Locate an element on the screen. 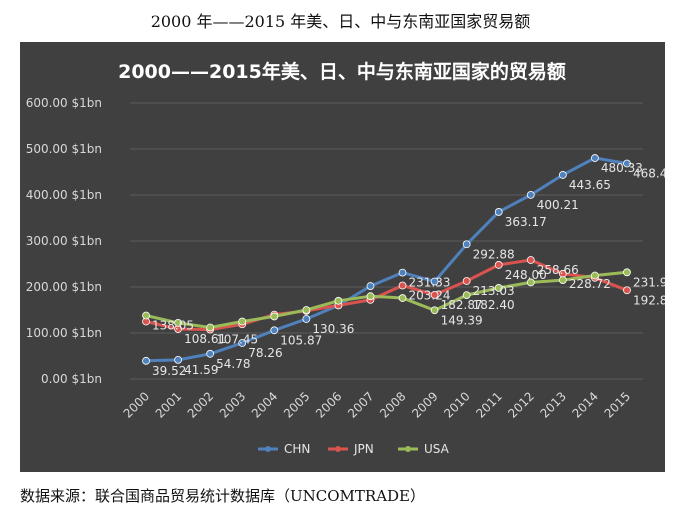  data-label: 41.59 is located at coordinates (201, 370).